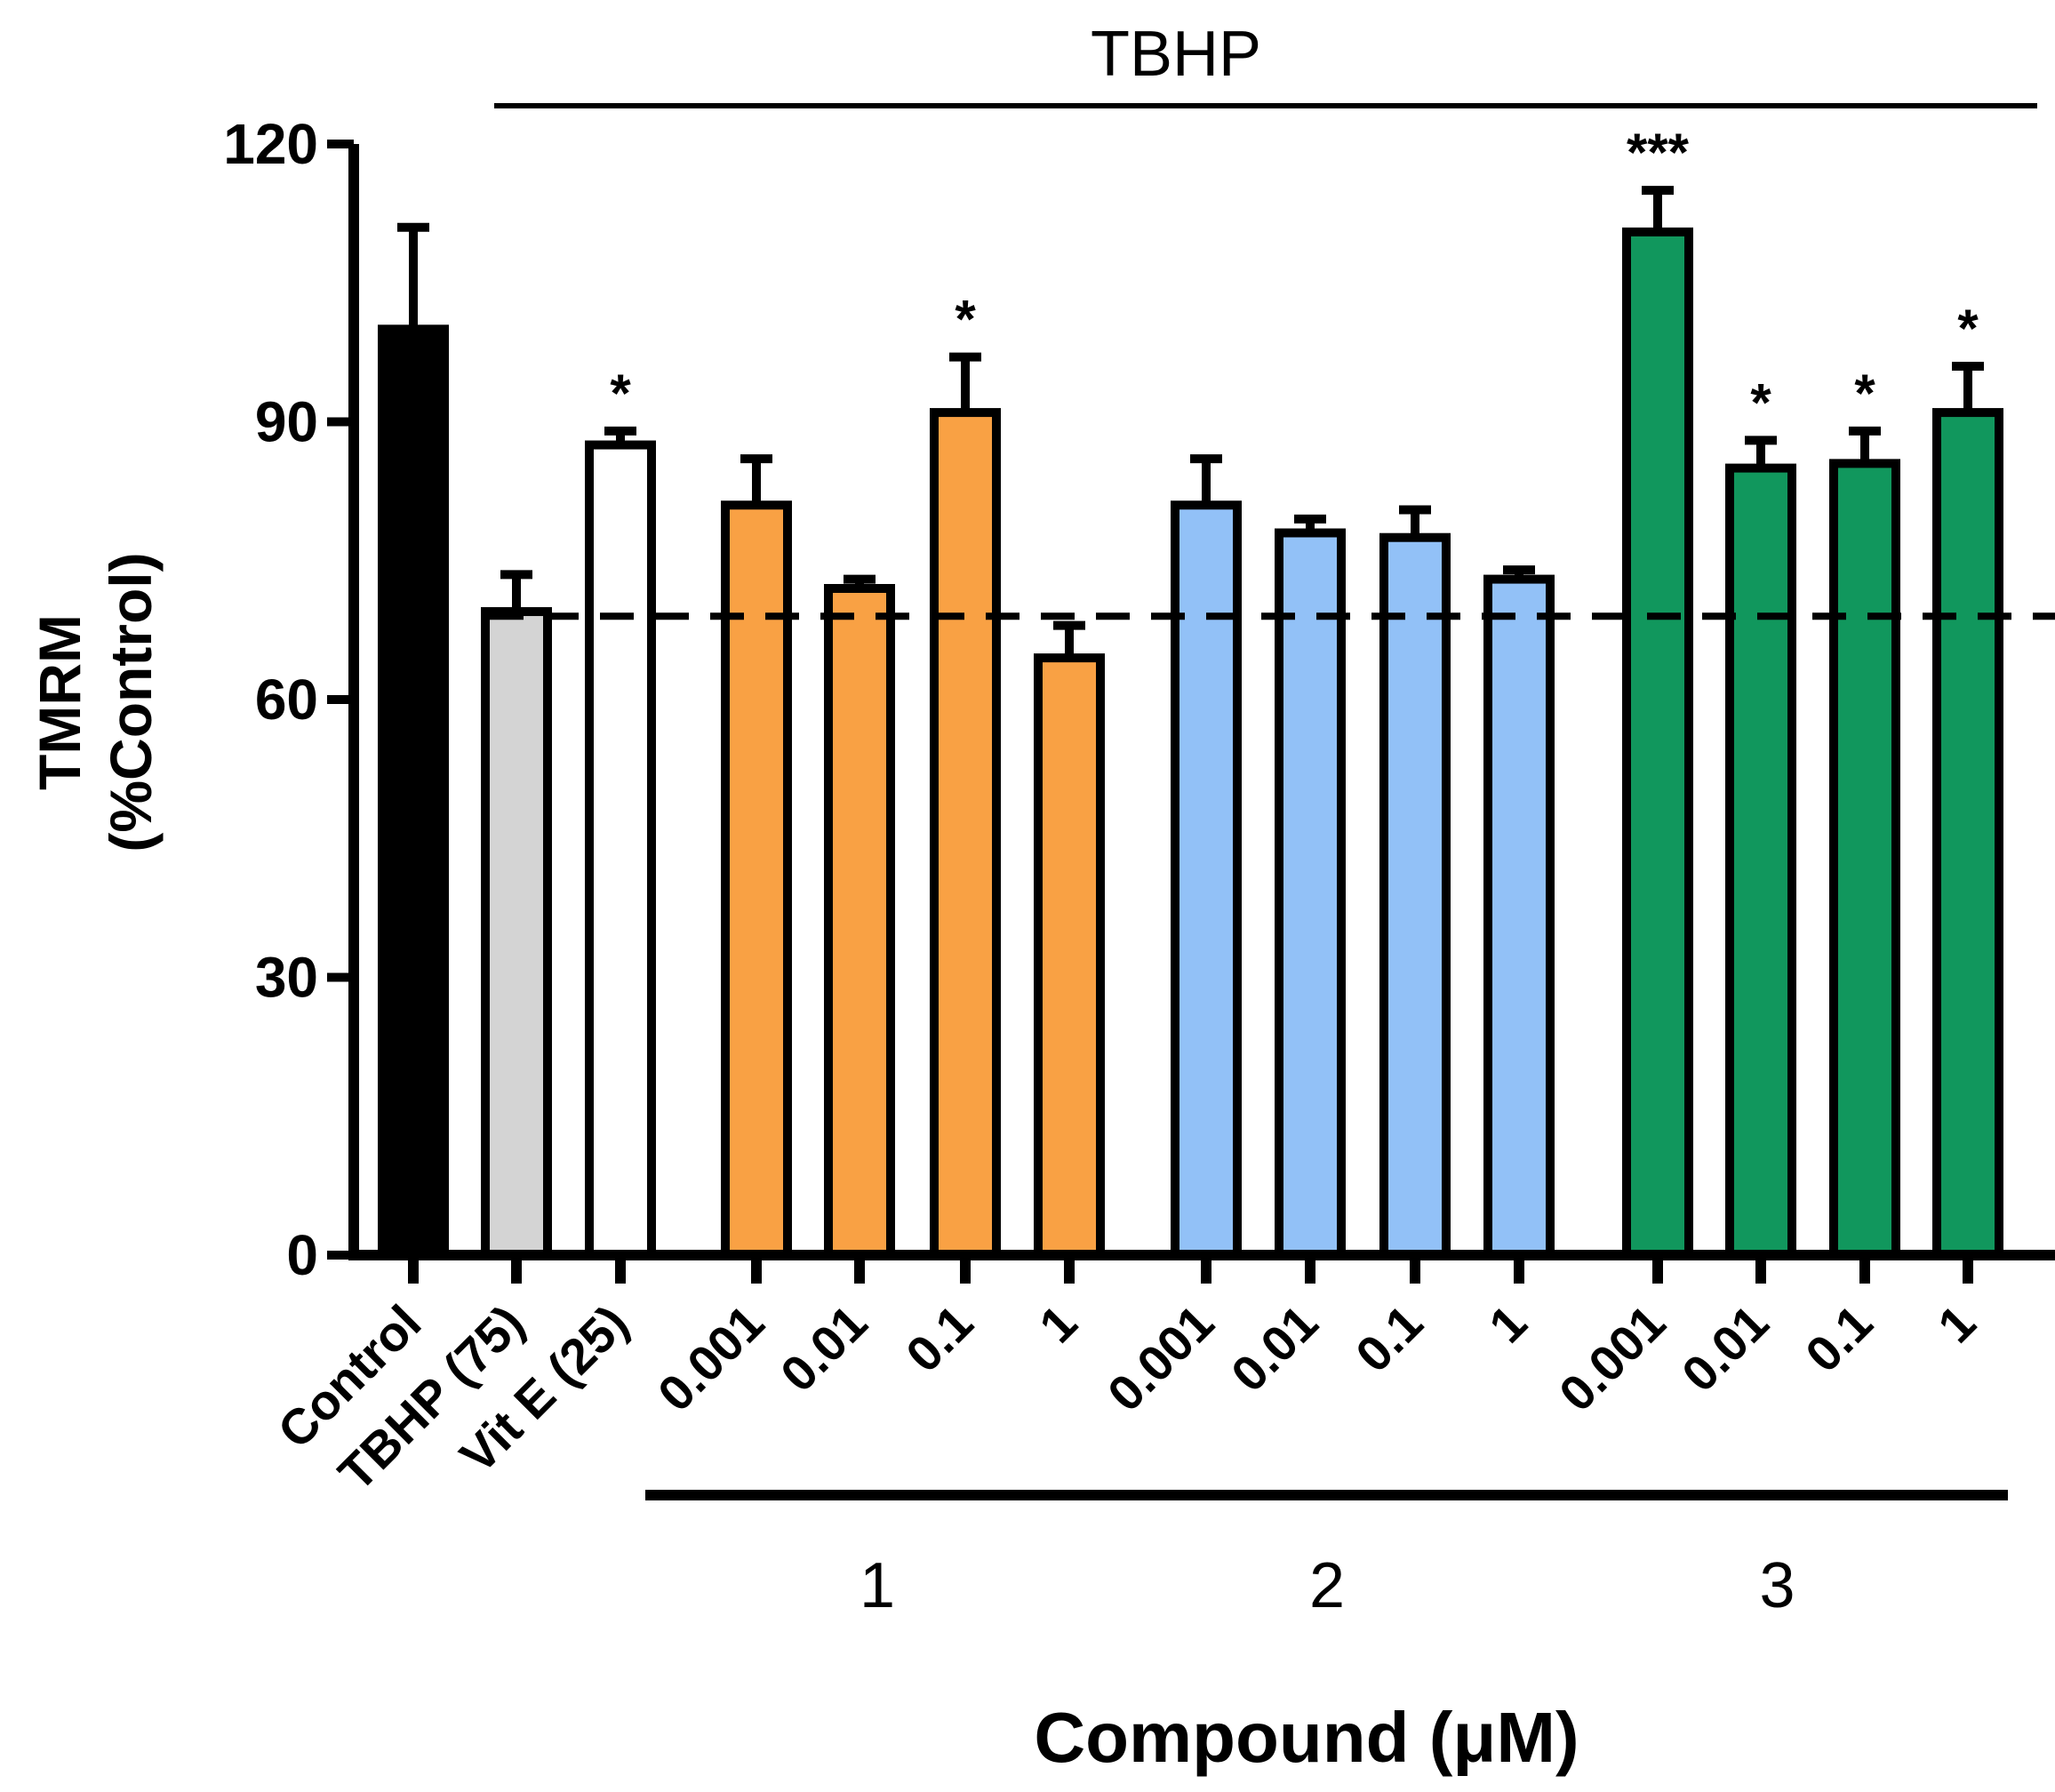 Image resolution: width=2055 pixels, height=1792 pixels. I want to click on y-axis-label-line-2: (%Control), so click(131, 702).